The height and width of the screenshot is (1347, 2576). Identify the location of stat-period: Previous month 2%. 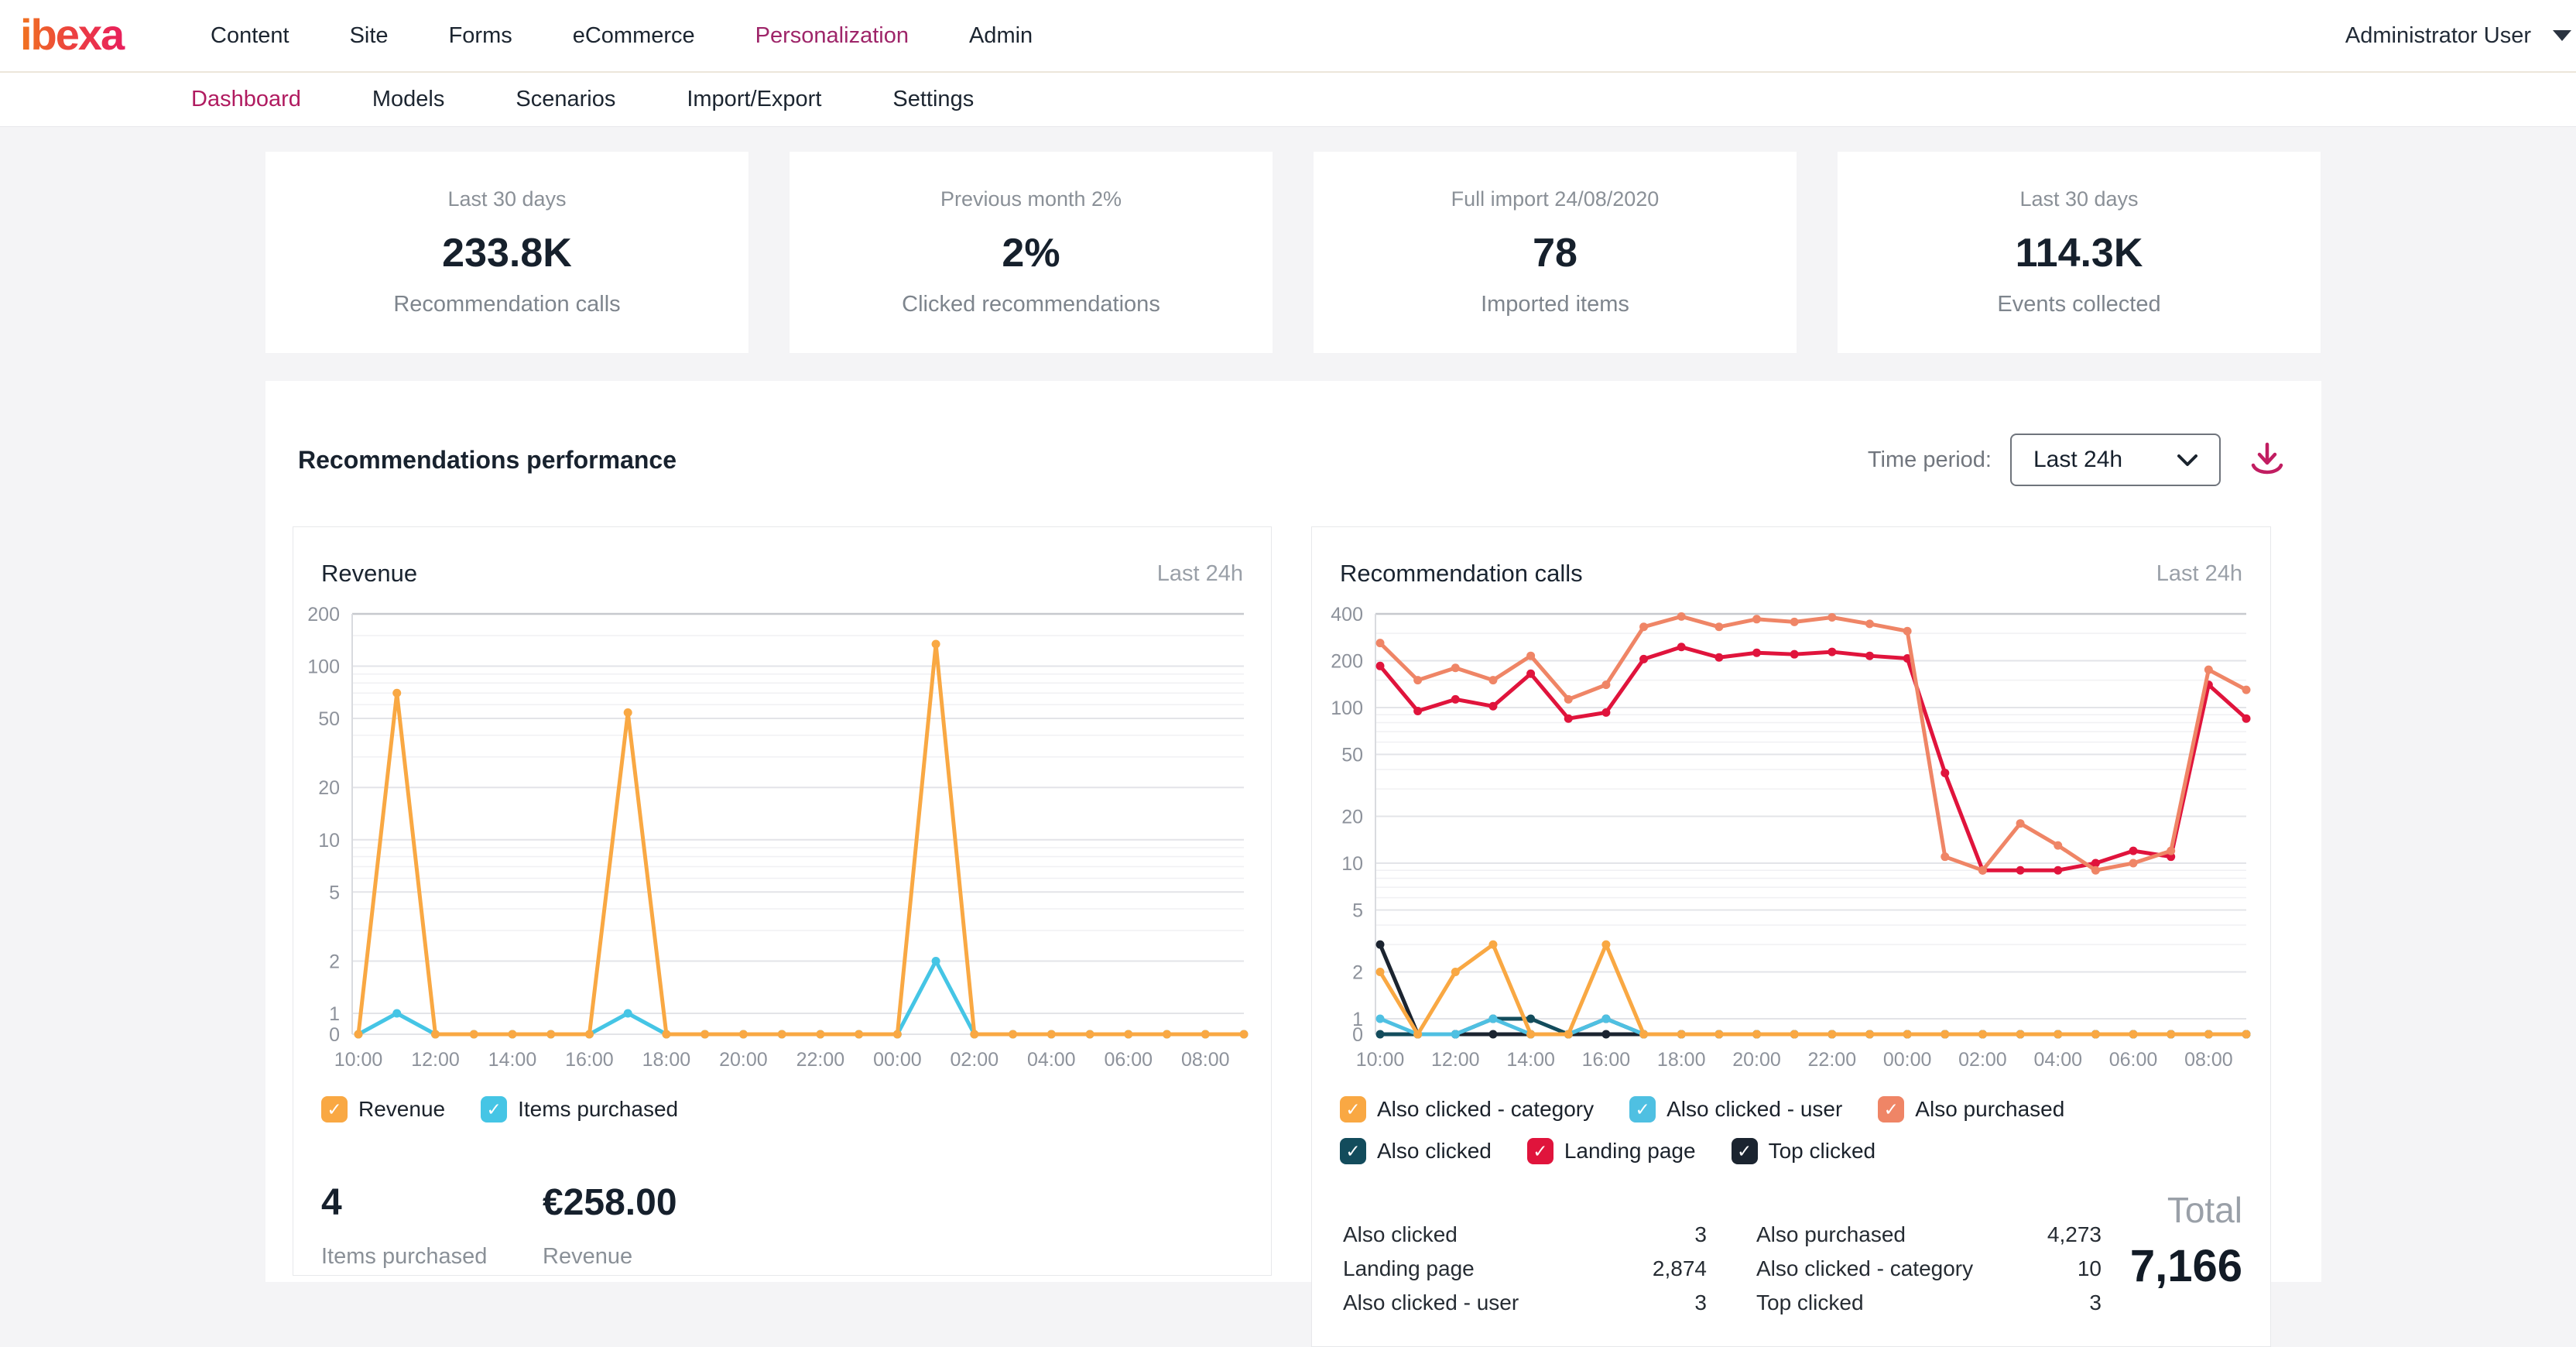
(1031, 199).